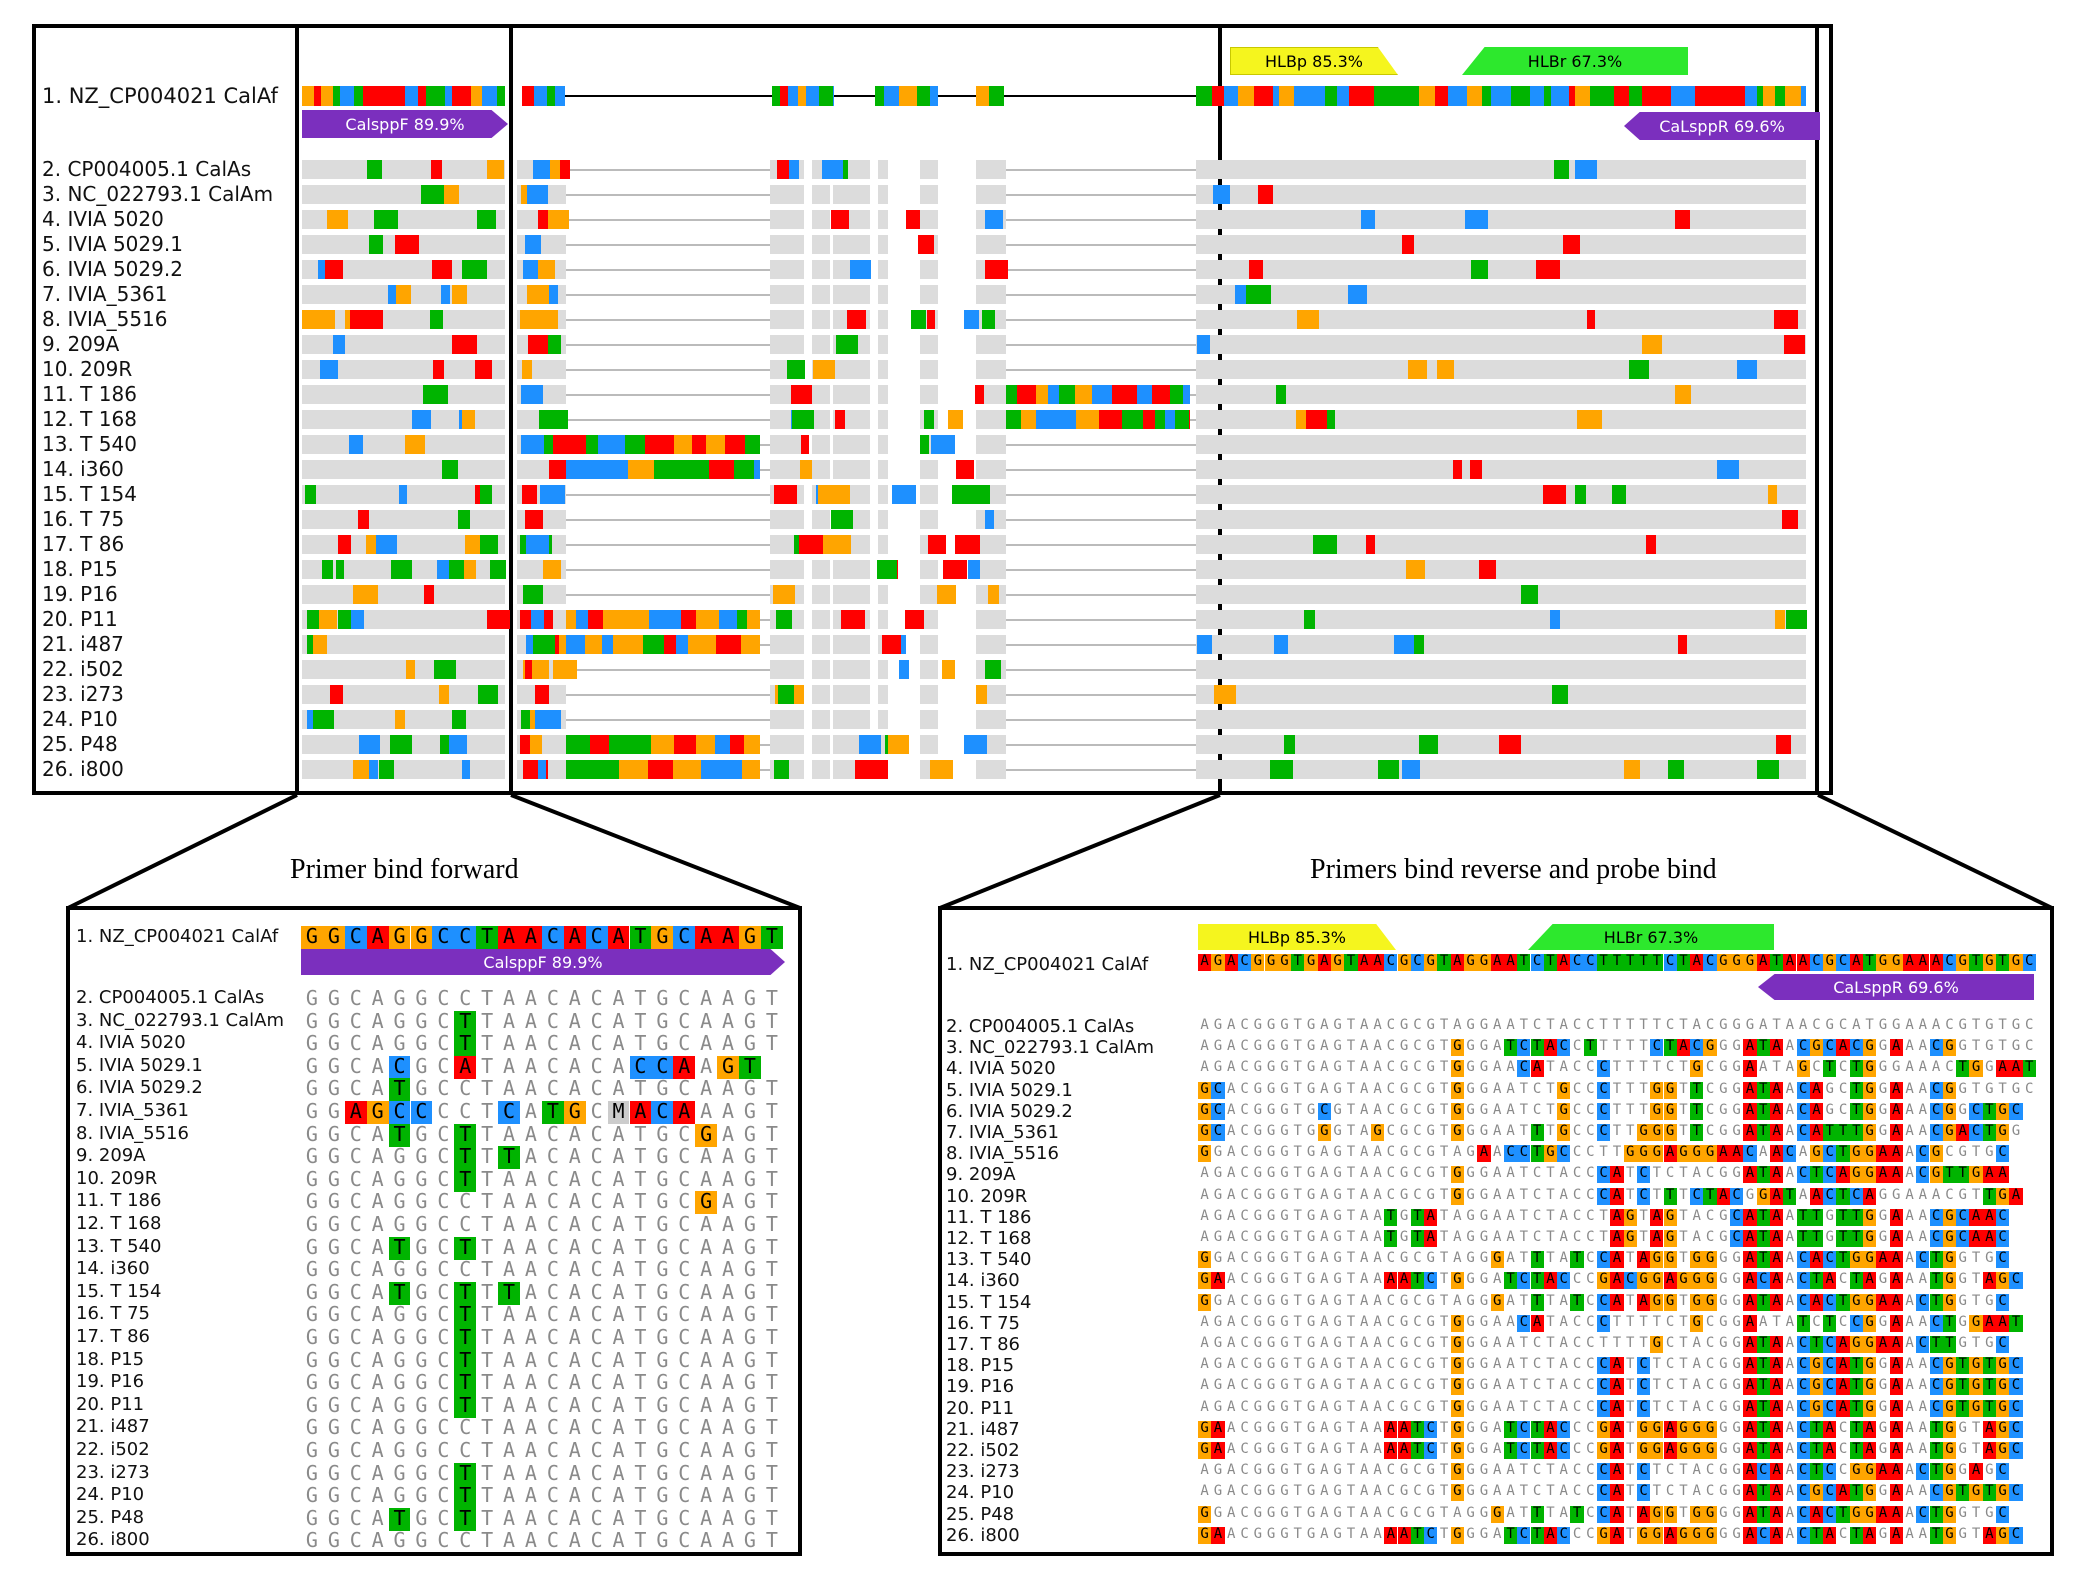 Image resolution: width=2079 pixels, height=1579 pixels. I want to click on overview-ref-label: 1. NZ_CP004021 CalAf, so click(160, 96).